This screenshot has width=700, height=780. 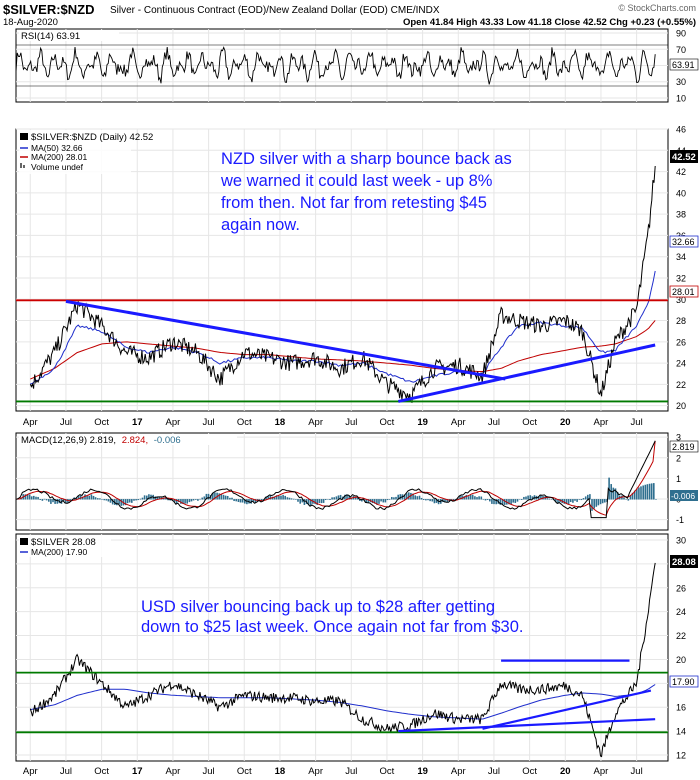 What do you see at coordinates (494, 422) in the screenshot?
I see `x-tick-label: Jul` at bounding box center [494, 422].